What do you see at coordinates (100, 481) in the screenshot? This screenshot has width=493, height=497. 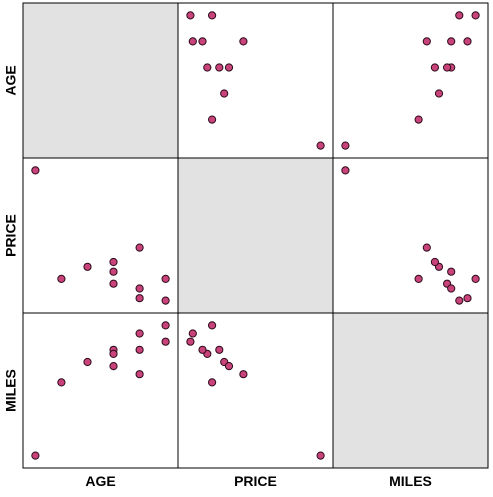 I see `x-variable-label-age: AGE` at bounding box center [100, 481].